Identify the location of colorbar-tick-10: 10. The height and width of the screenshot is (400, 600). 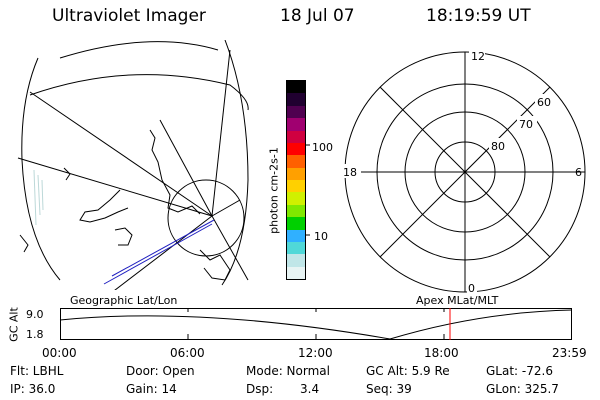
(321, 236).